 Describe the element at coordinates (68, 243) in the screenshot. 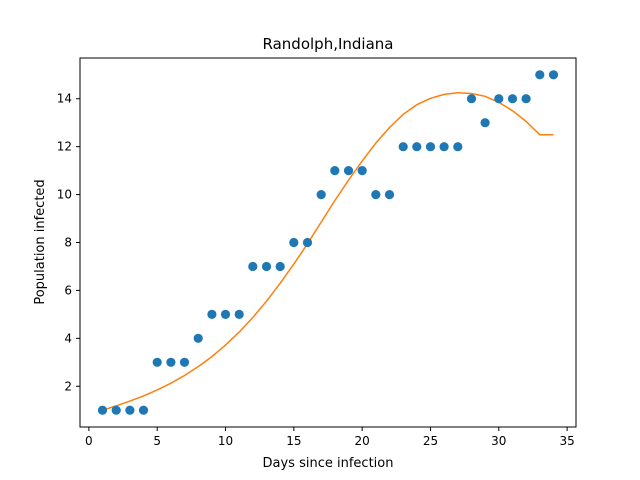

I see `y-tick-label: 8` at that location.